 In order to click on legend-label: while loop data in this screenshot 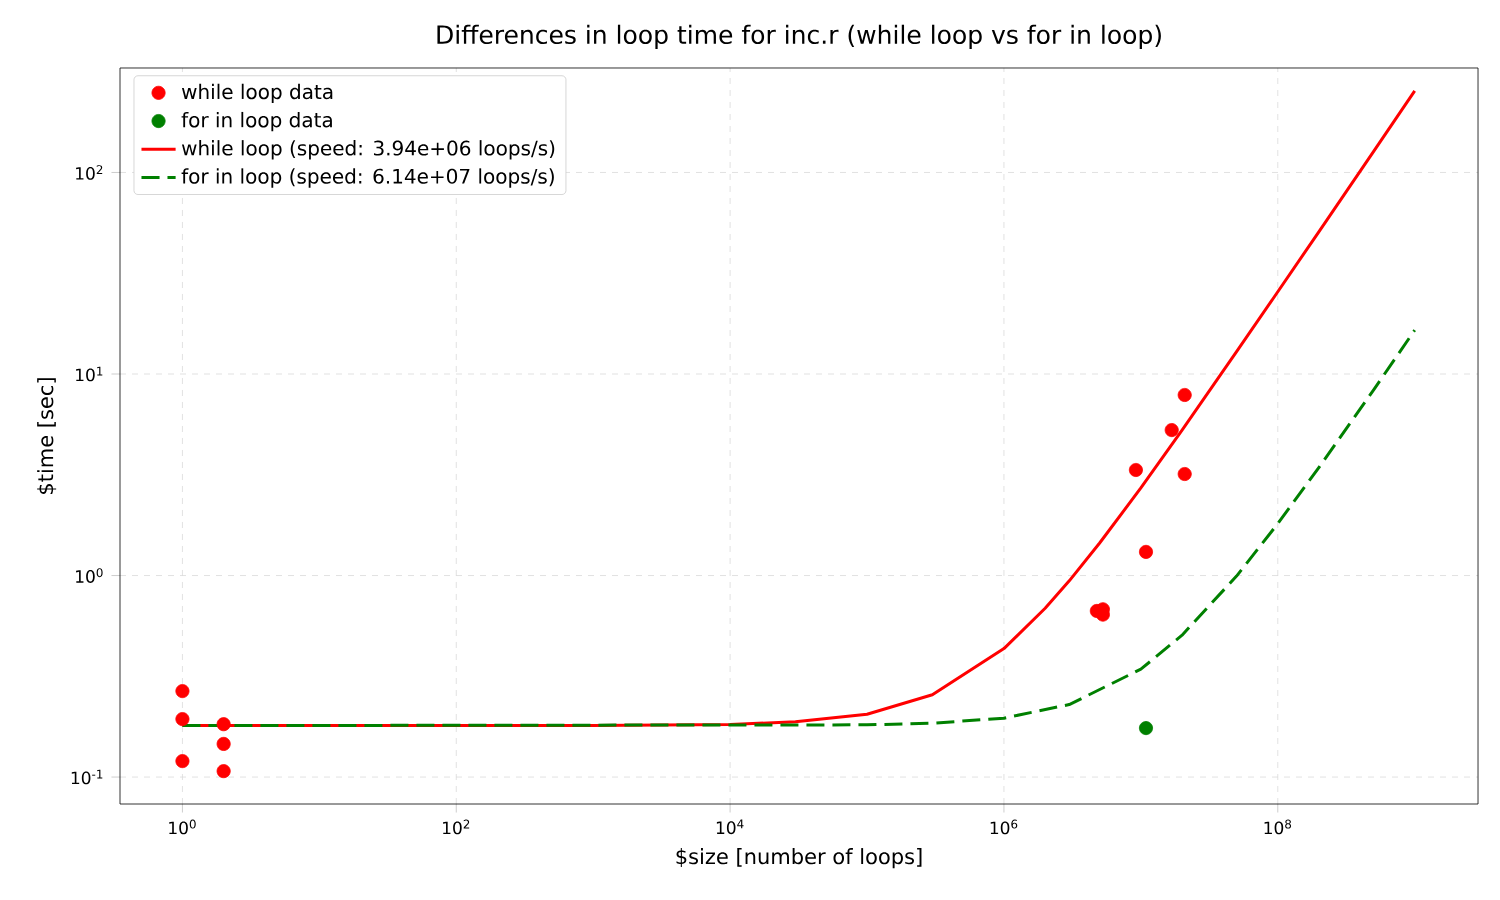, I will do `click(257, 93)`.